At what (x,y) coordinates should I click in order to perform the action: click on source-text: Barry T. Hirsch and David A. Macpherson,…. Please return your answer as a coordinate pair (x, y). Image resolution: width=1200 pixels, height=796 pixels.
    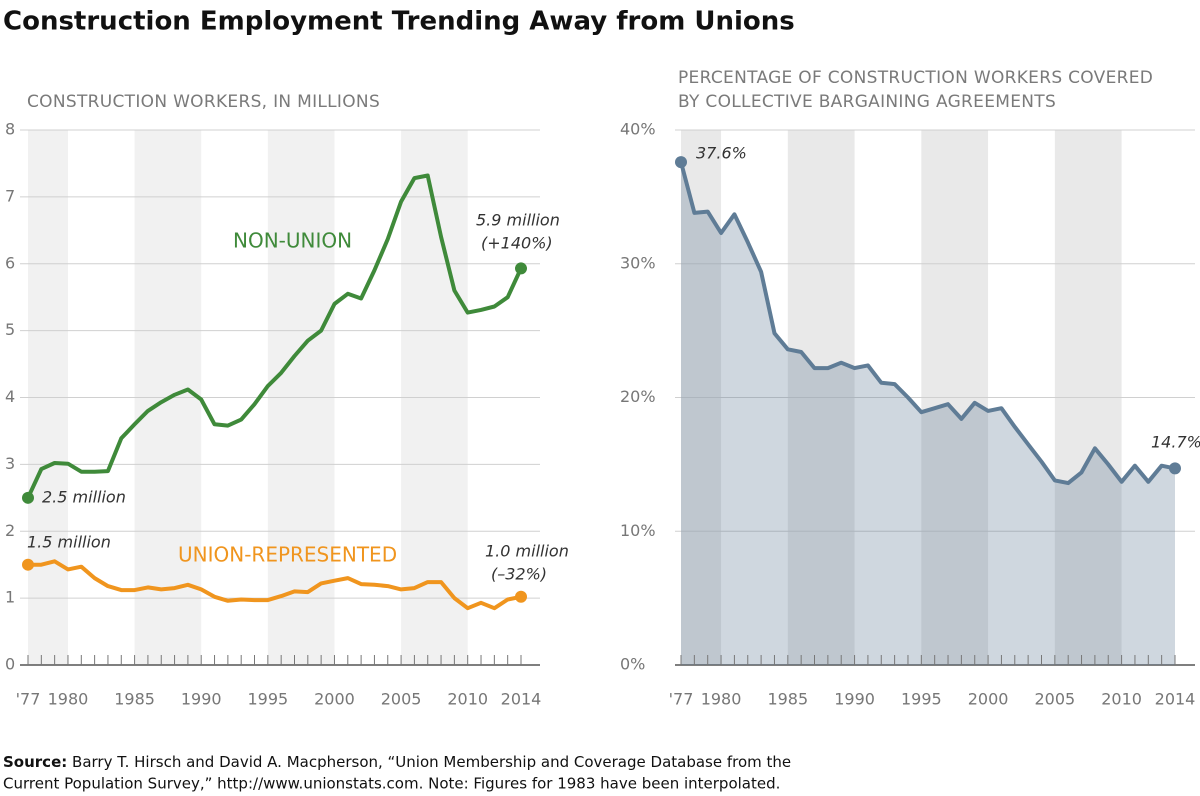
    Looking at the image, I should click on (431, 762).